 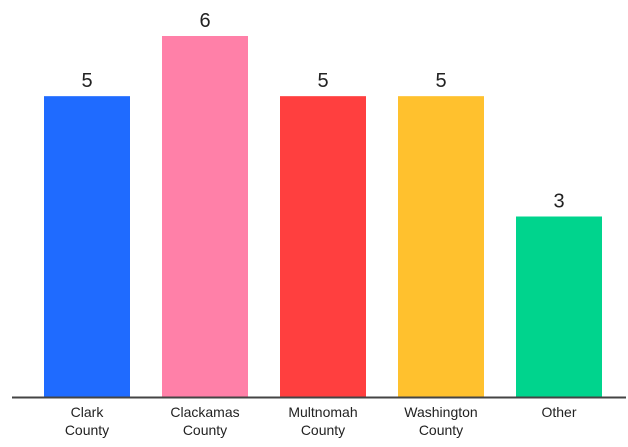 I want to click on value-label-washington-county: 5, so click(x=440, y=81).